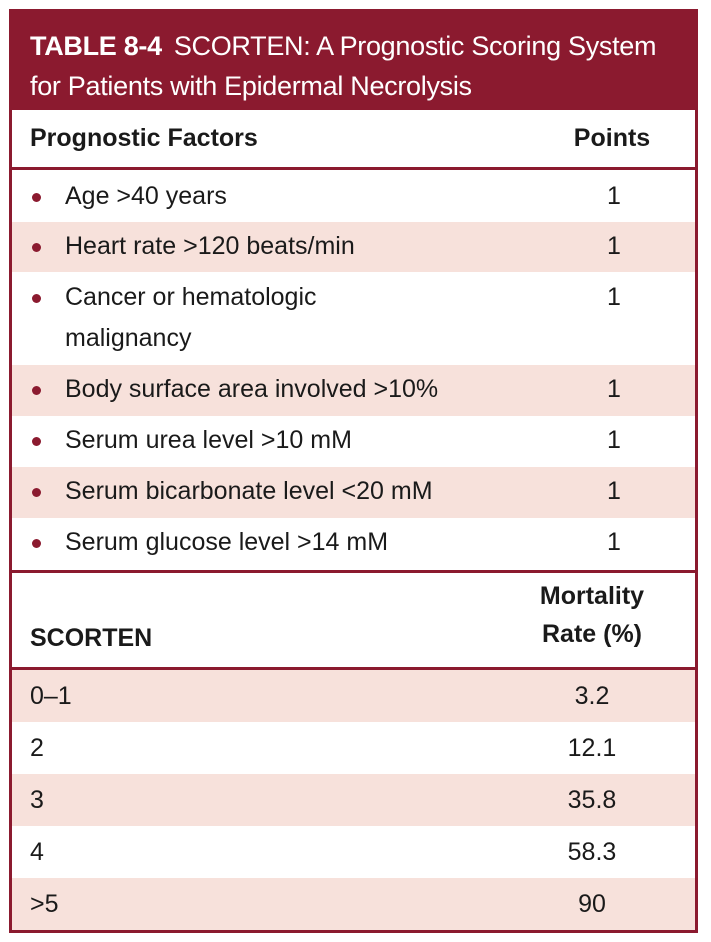 The image size is (711, 942). I want to click on factor-row: Serum bicarbonate level <20 mM 1, so click(353, 492).